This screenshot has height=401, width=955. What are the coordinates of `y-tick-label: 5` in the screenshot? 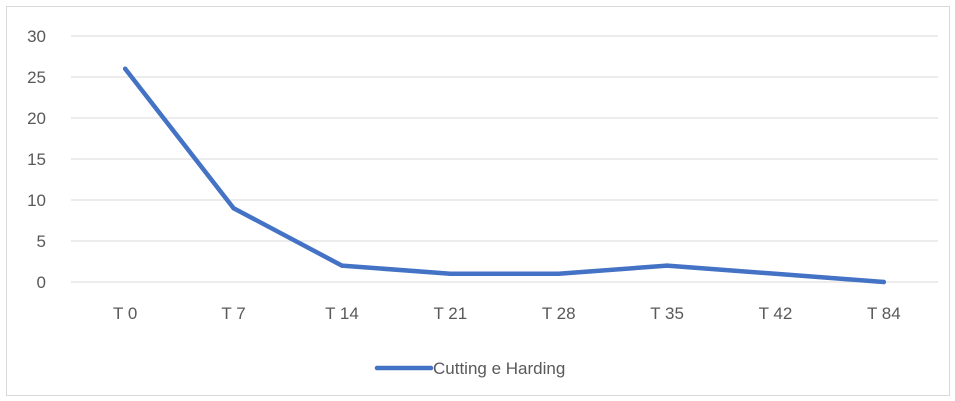 It's located at (41, 241).